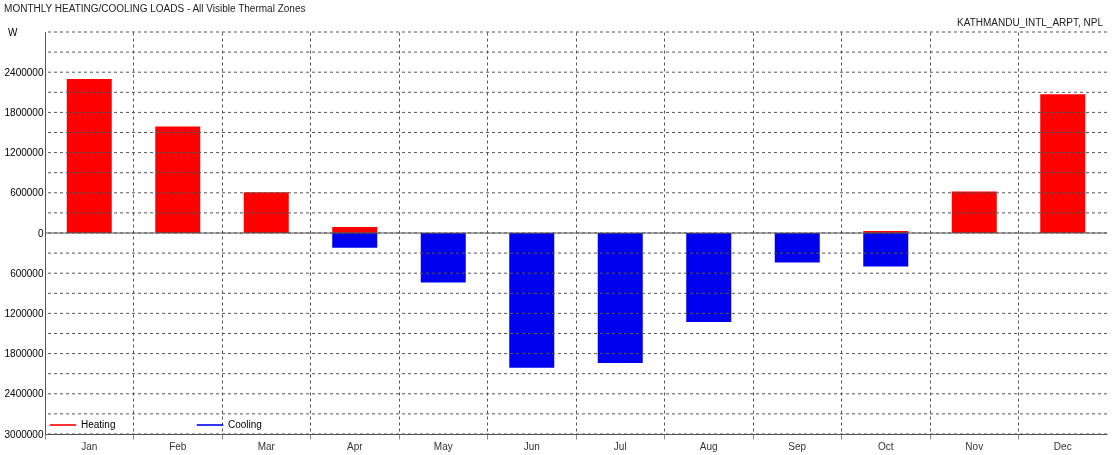  I want to click on y-axis-title: W, so click(13, 32).